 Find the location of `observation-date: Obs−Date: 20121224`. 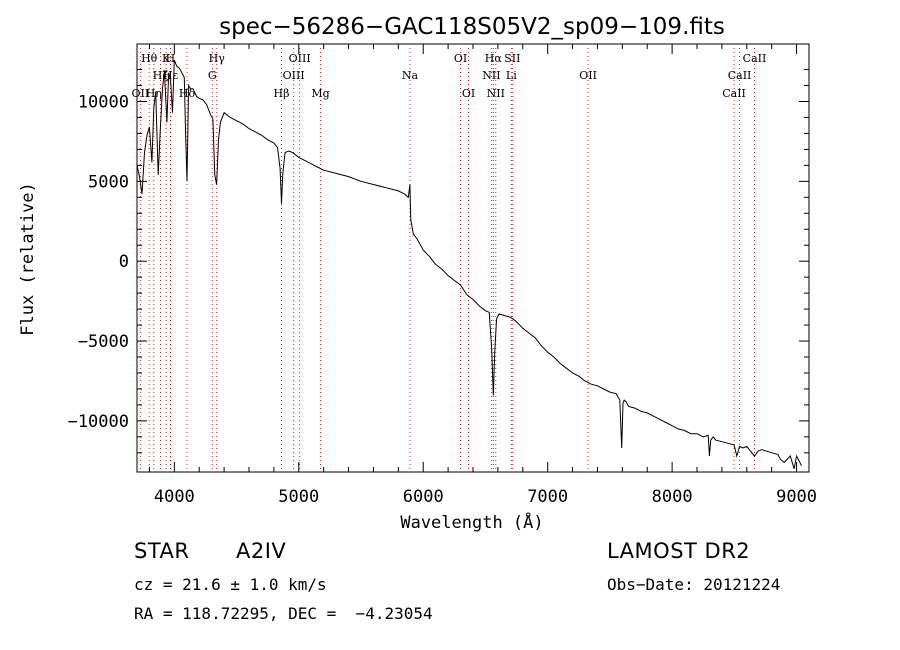

observation-date: Obs−Date: 20121224 is located at coordinates (694, 584).